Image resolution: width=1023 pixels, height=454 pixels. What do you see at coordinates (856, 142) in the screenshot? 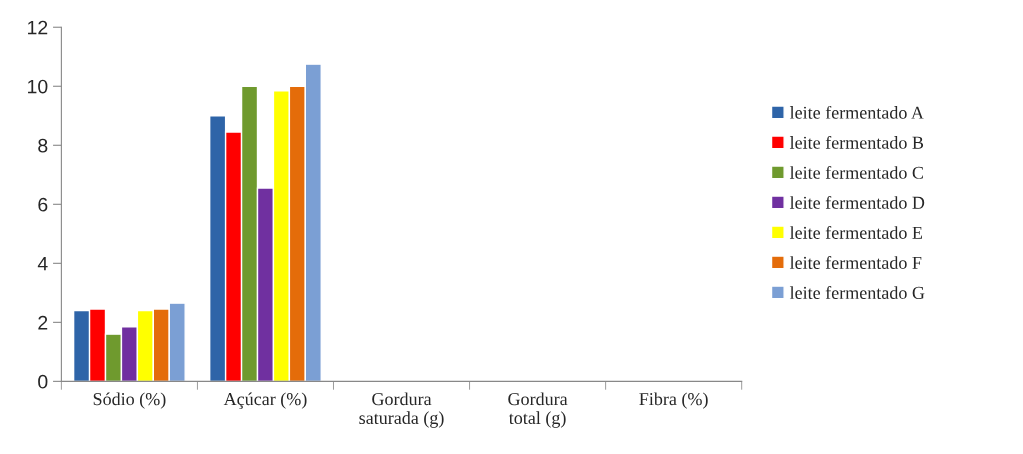
I see `legend-label: leite fermentado B` at bounding box center [856, 142].